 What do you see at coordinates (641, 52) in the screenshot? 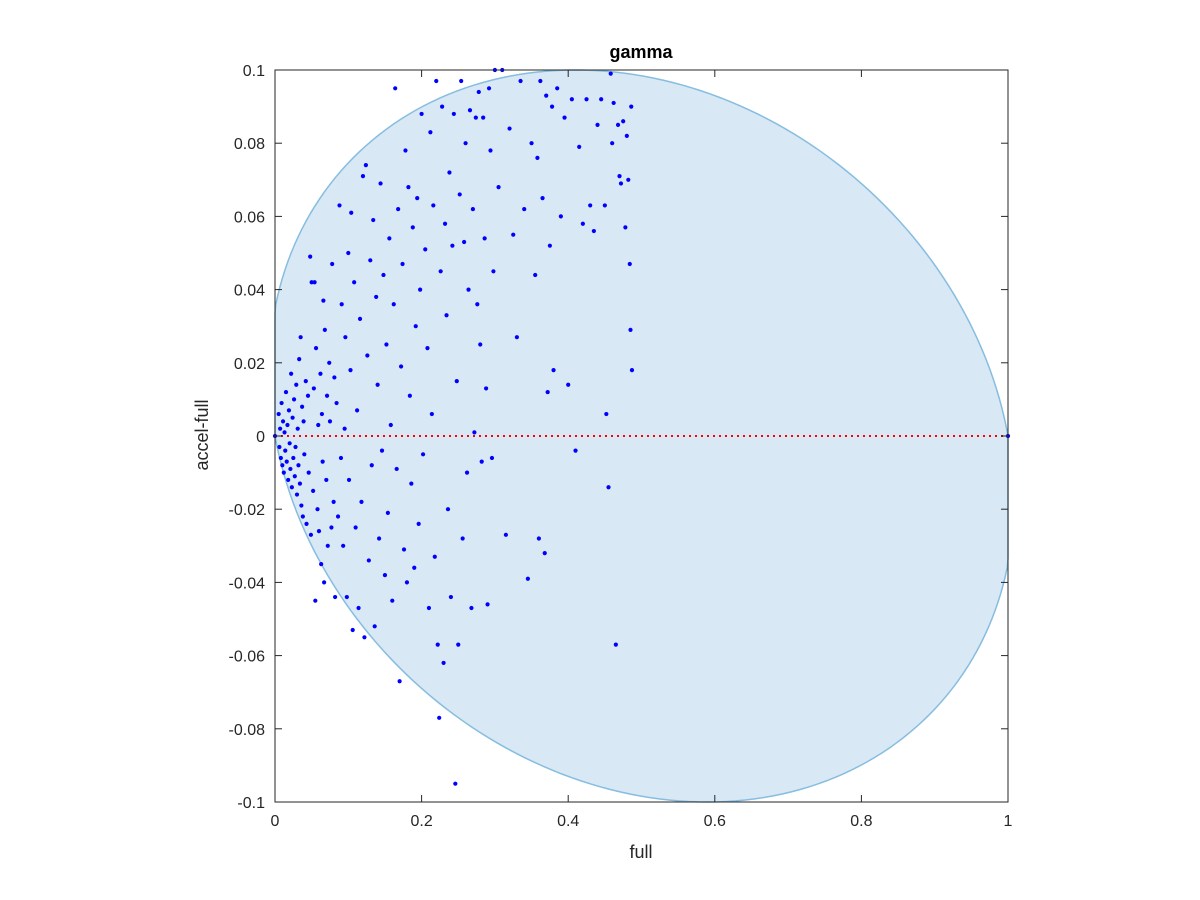
I see `chart-title: gamma` at bounding box center [641, 52].